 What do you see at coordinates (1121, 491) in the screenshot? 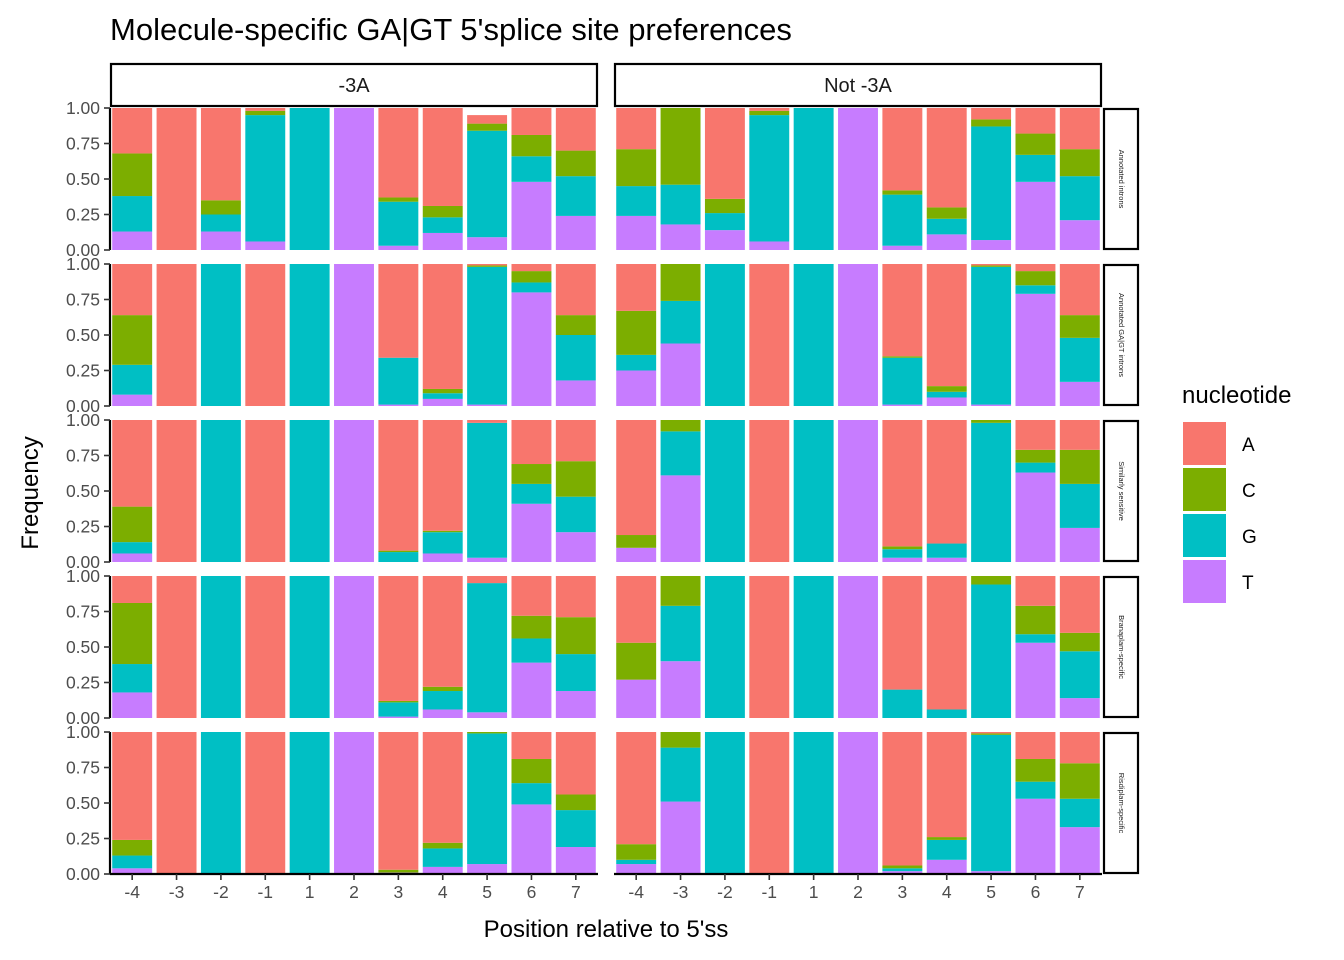
I see `row-strip-label: Similarly sensitive` at bounding box center [1121, 491].